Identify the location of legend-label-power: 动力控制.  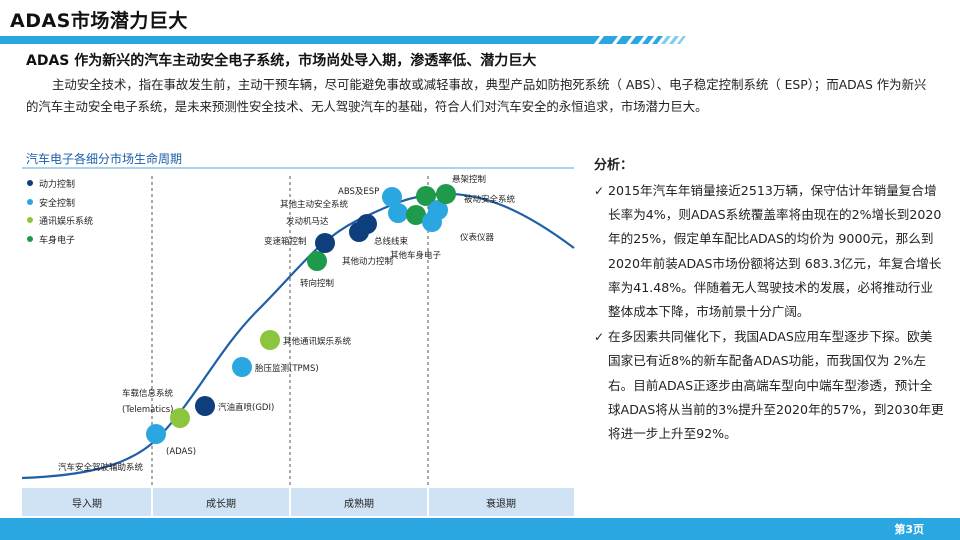
(57, 184).